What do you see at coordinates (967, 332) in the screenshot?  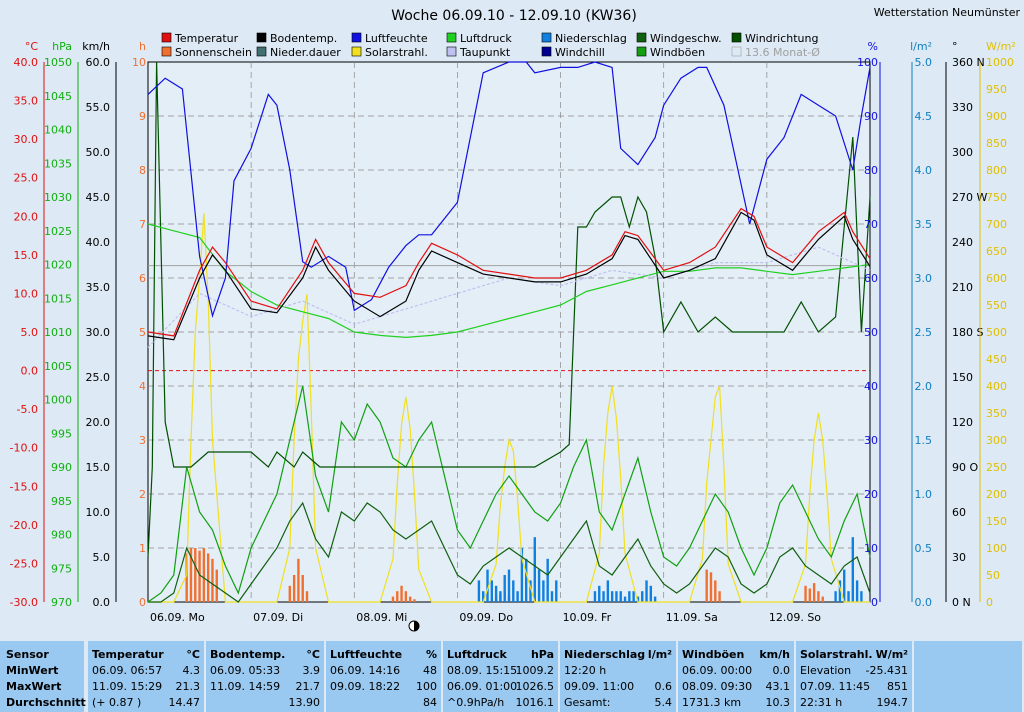 I see `tick-direction: 180 S` at bounding box center [967, 332].